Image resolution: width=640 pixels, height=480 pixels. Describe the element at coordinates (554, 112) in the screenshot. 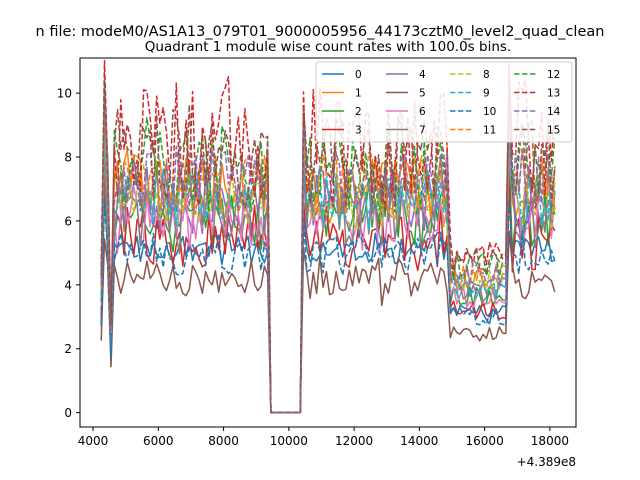

I see `legend-label-14: 14` at that location.